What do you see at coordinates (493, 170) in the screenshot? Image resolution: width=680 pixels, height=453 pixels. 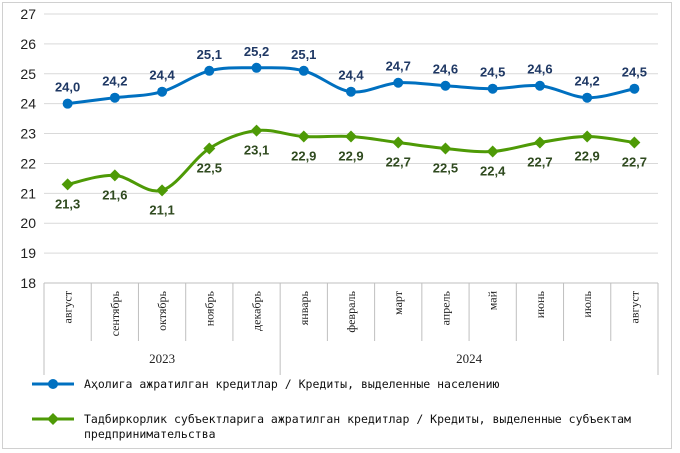 I see `data-label: 22,4` at bounding box center [493, 170].